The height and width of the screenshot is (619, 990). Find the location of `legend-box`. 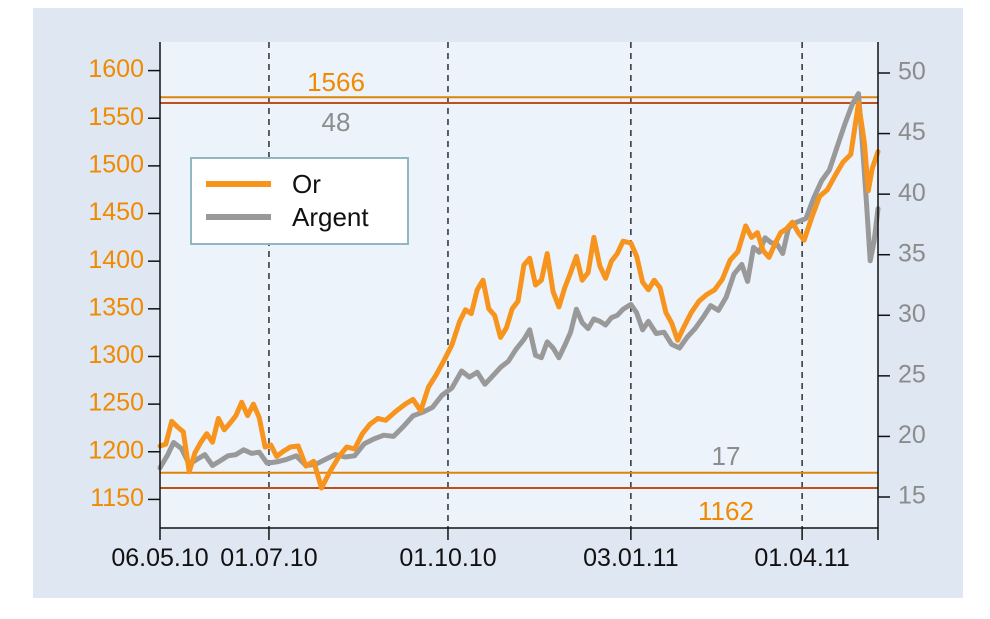

legend-box is located at coordinates (299, 201).